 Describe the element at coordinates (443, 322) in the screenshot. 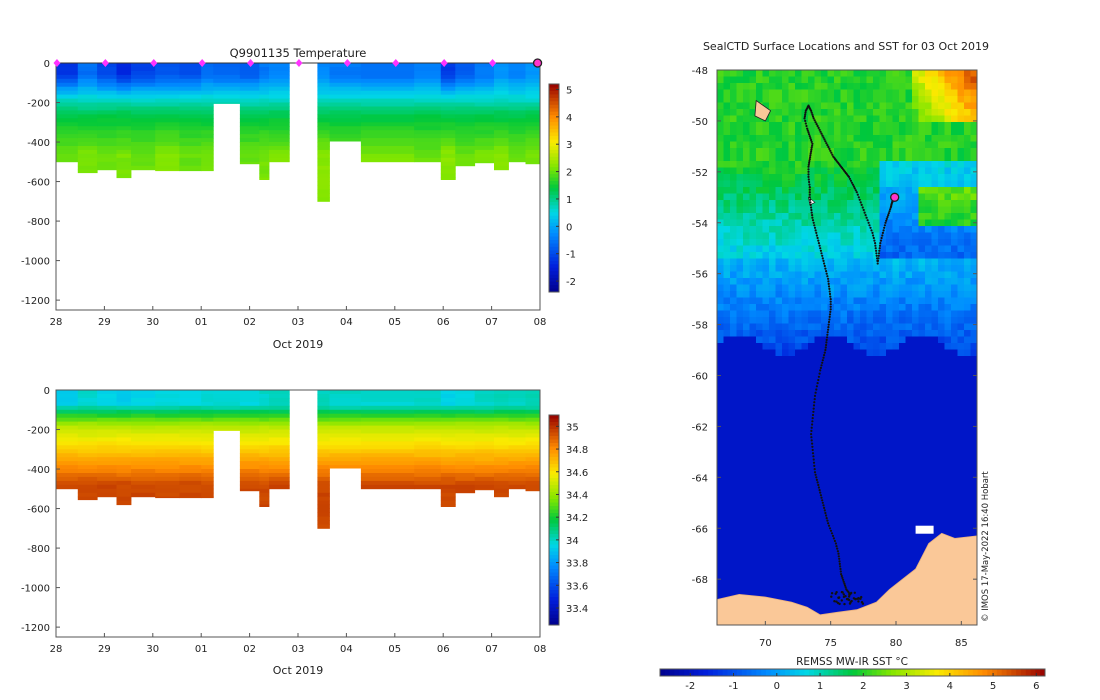

I see `x-tick-label: 06` at that location.